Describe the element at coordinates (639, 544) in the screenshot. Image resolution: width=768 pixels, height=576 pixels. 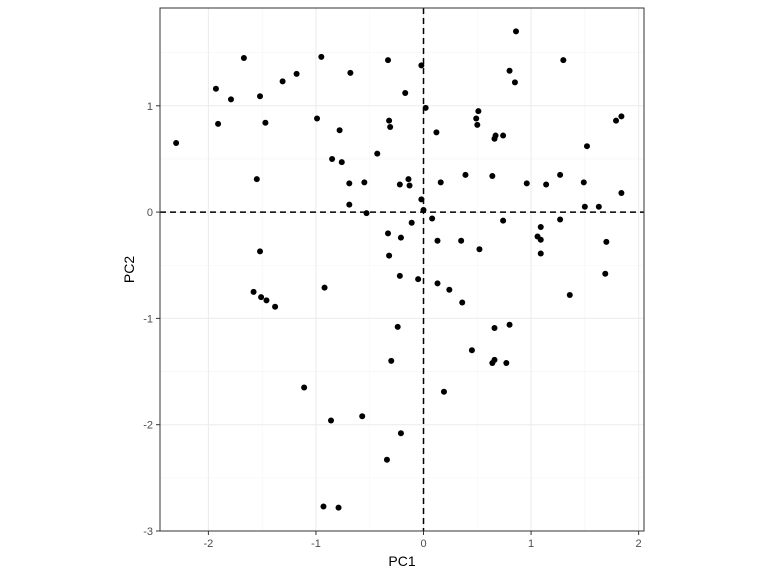
I see `x-tick-label: 2` at that location.